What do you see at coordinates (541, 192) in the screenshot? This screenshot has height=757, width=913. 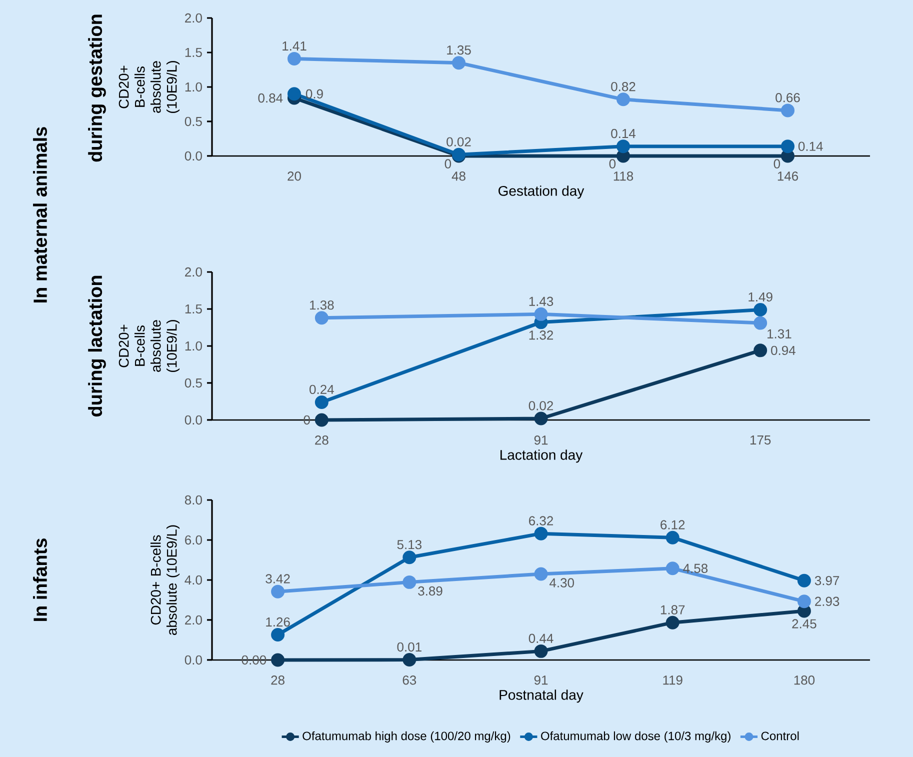 I see `x-axis-title: Gestation day` at bounding box center [541, 192].